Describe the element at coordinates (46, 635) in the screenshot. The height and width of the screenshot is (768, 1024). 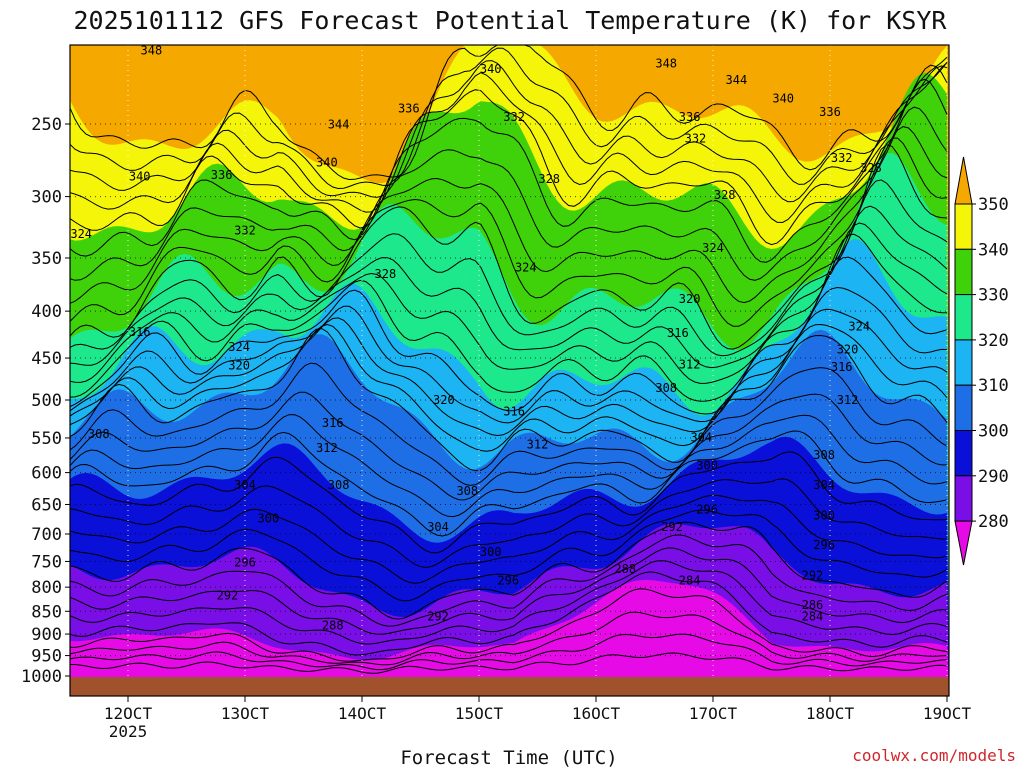
I see `y-tick-label: 900` at that location.